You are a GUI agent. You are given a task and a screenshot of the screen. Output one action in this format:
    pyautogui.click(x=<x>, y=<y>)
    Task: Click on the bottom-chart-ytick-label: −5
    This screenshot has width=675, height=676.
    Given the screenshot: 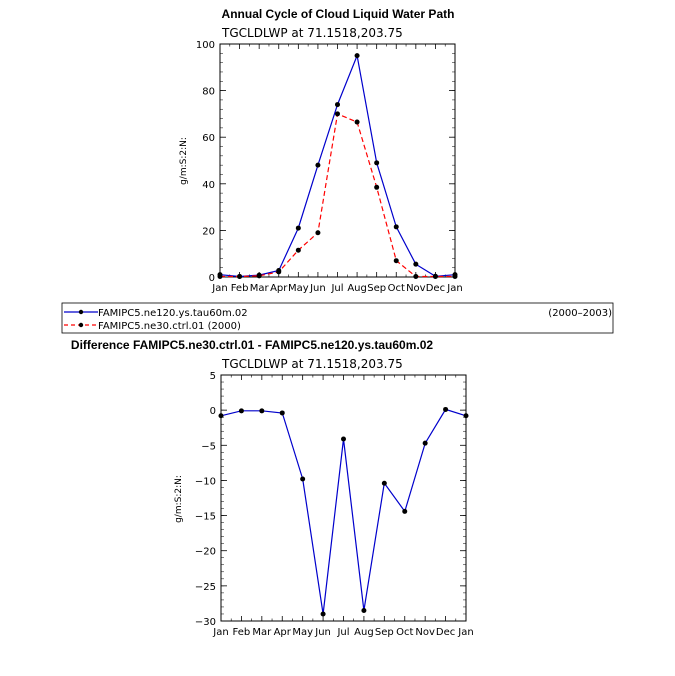 What is the action you would take?
    pyautogui.click(x=208, y=446)
    